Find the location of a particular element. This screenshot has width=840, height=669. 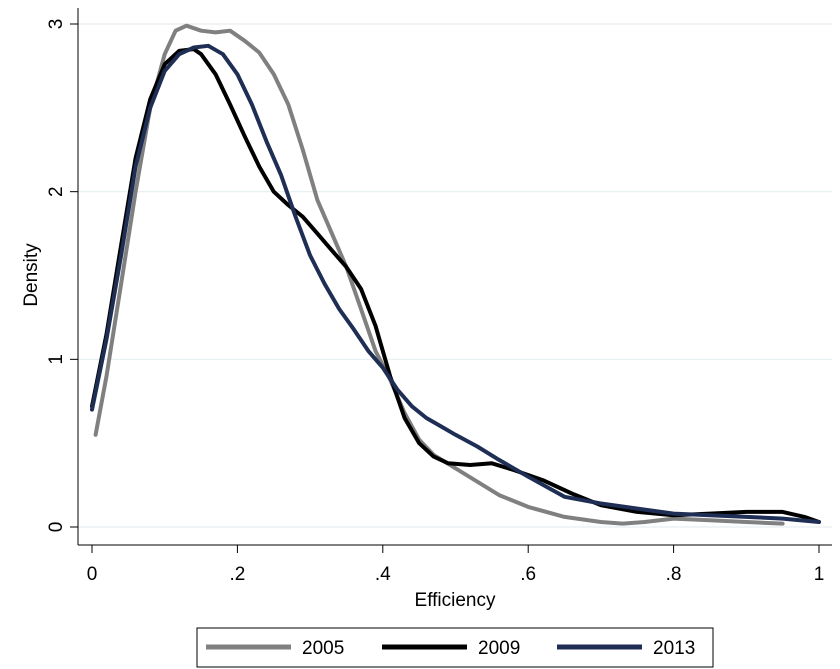

x-tick-label: .8 is located at coordinates (674, 574).